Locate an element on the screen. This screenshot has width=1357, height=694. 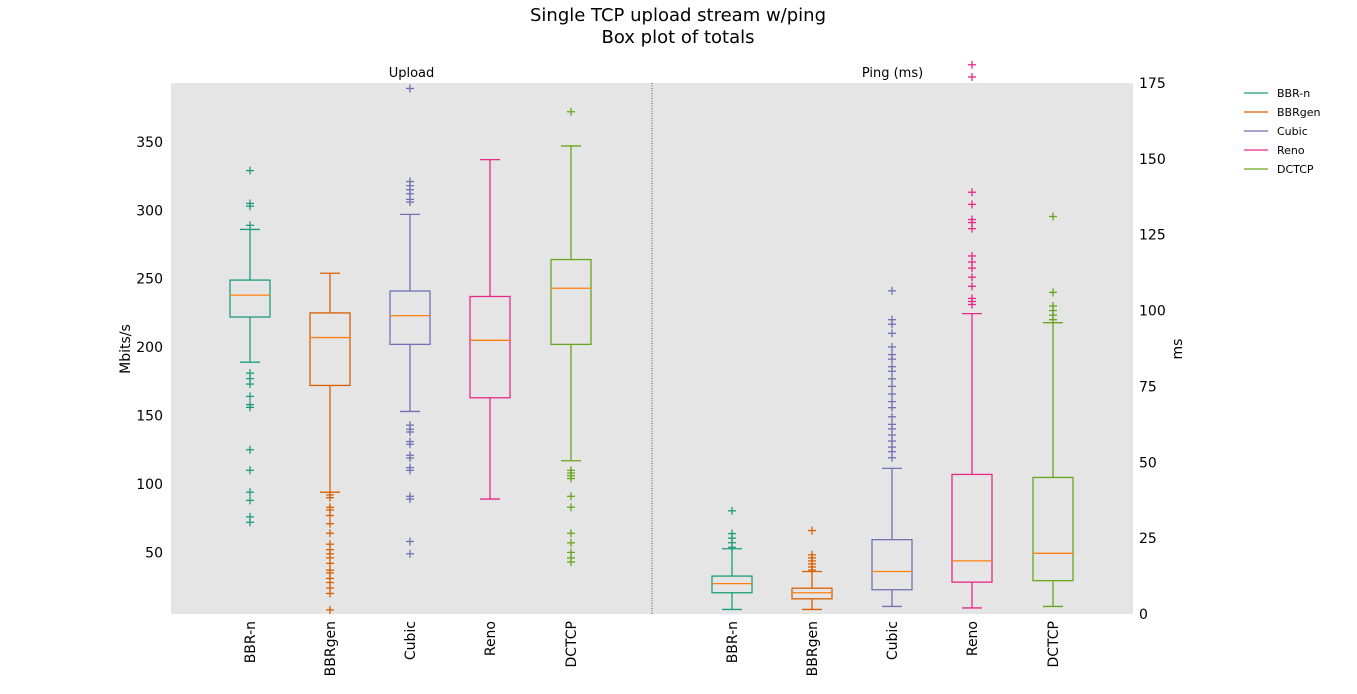
legend-label: Cubic is located at coordinates (1292, 131).